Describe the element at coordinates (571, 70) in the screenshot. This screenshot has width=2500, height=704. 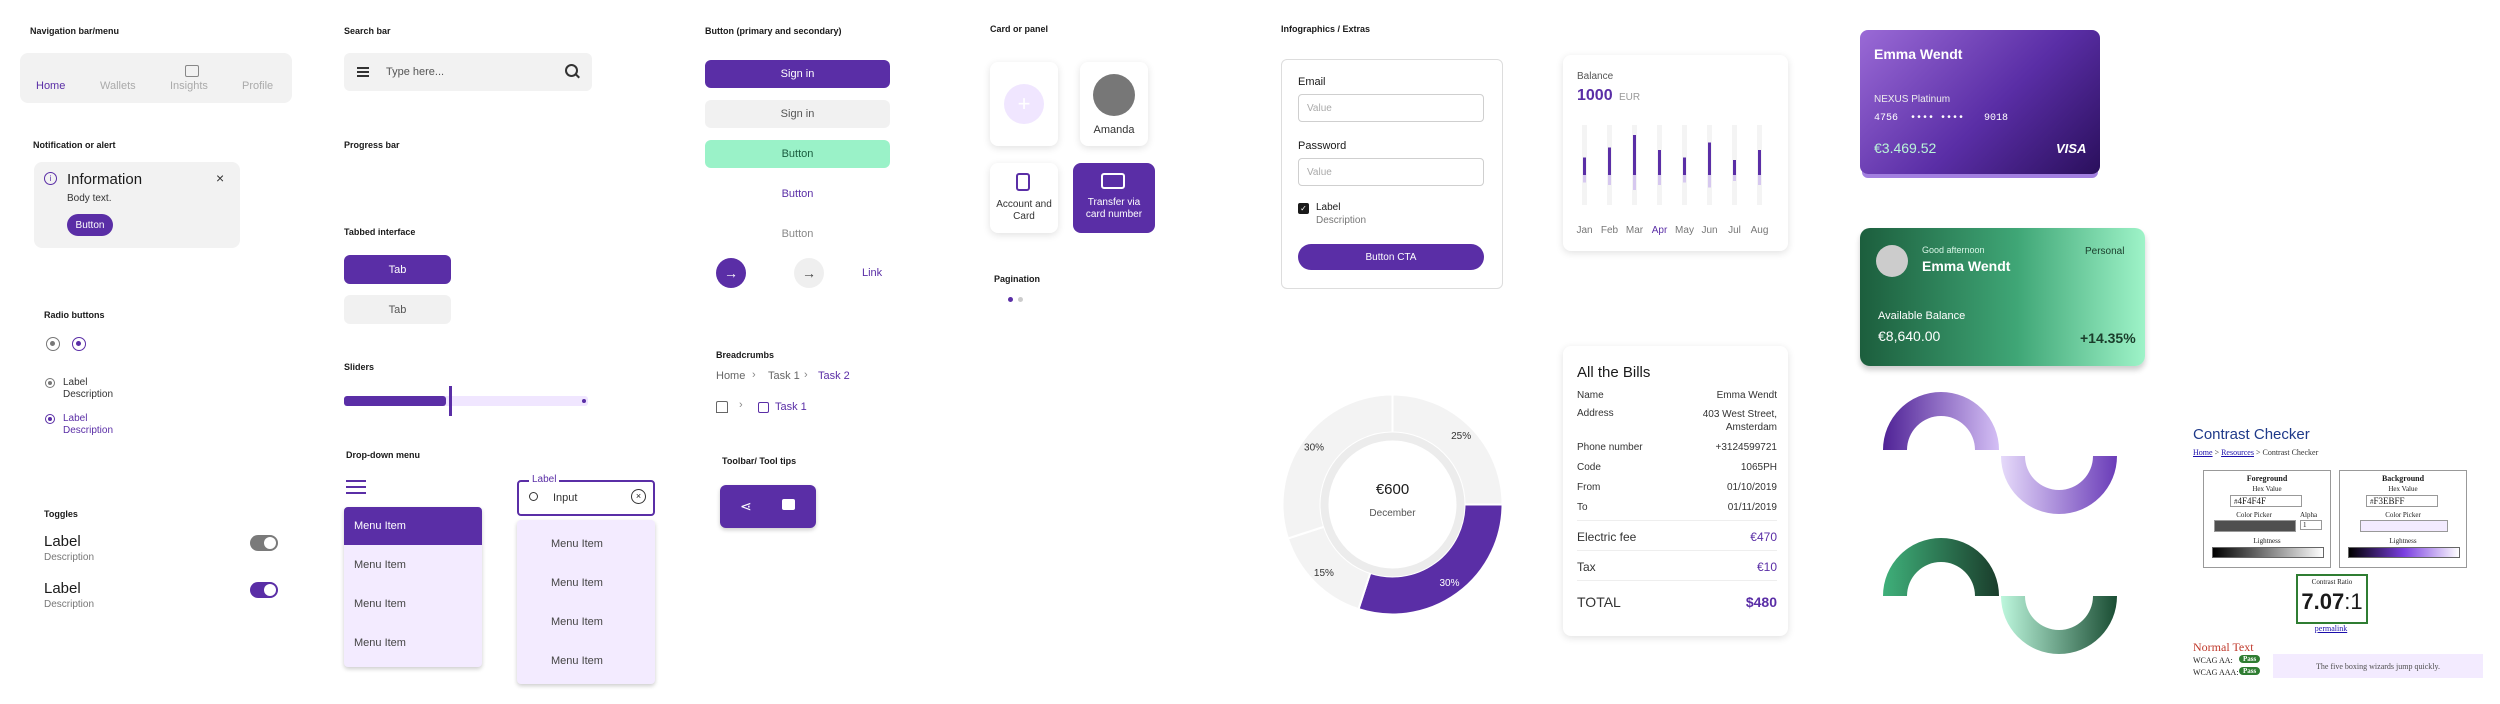
I see `search-icon` at that location.